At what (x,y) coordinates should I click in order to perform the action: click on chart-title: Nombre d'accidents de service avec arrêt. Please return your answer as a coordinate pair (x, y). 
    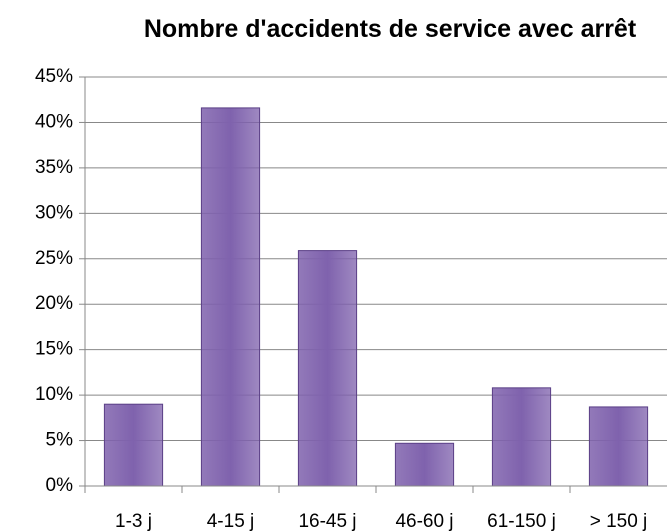
    Looking at the image, I should click on (390, 29).